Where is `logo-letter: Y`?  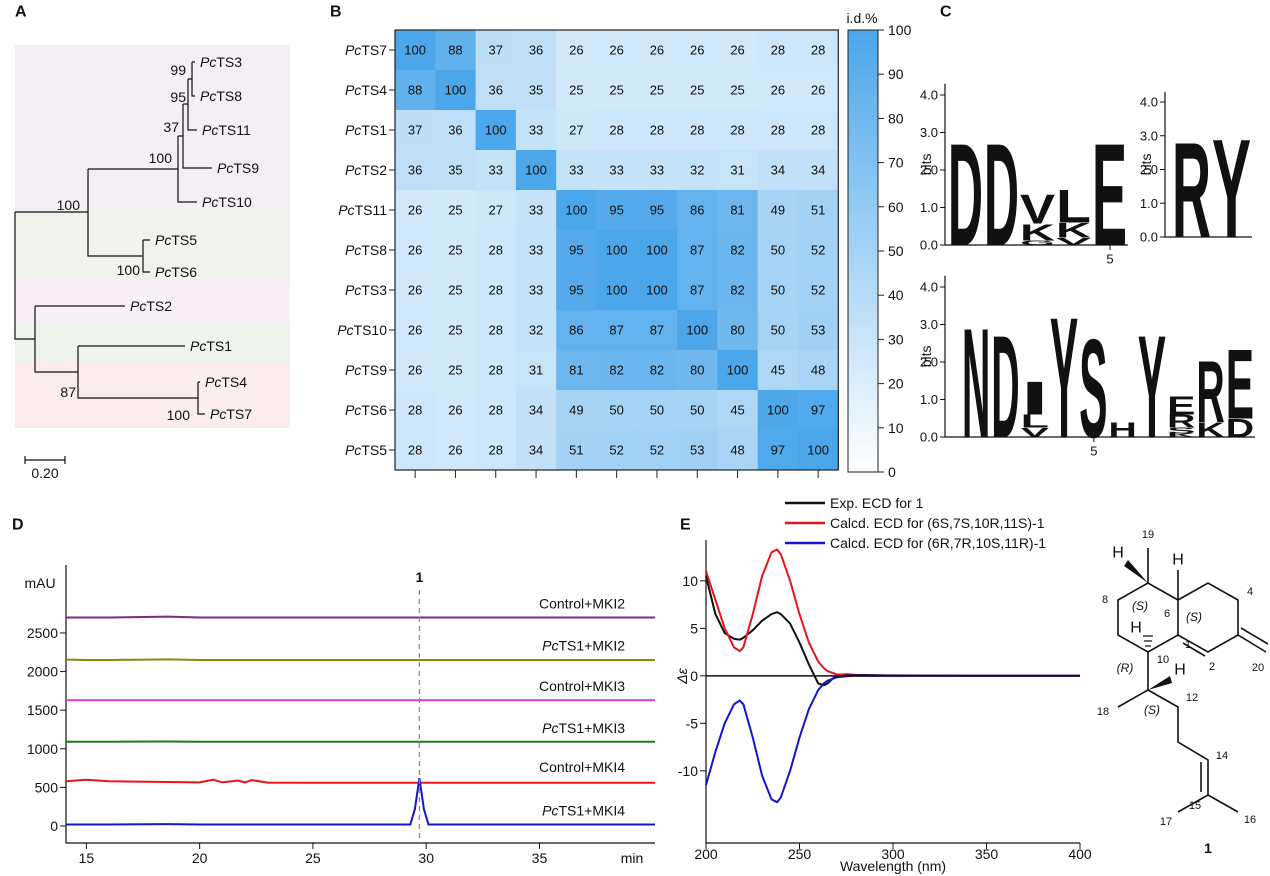
logo-letter: Y is located at coordinates (1152, 387).